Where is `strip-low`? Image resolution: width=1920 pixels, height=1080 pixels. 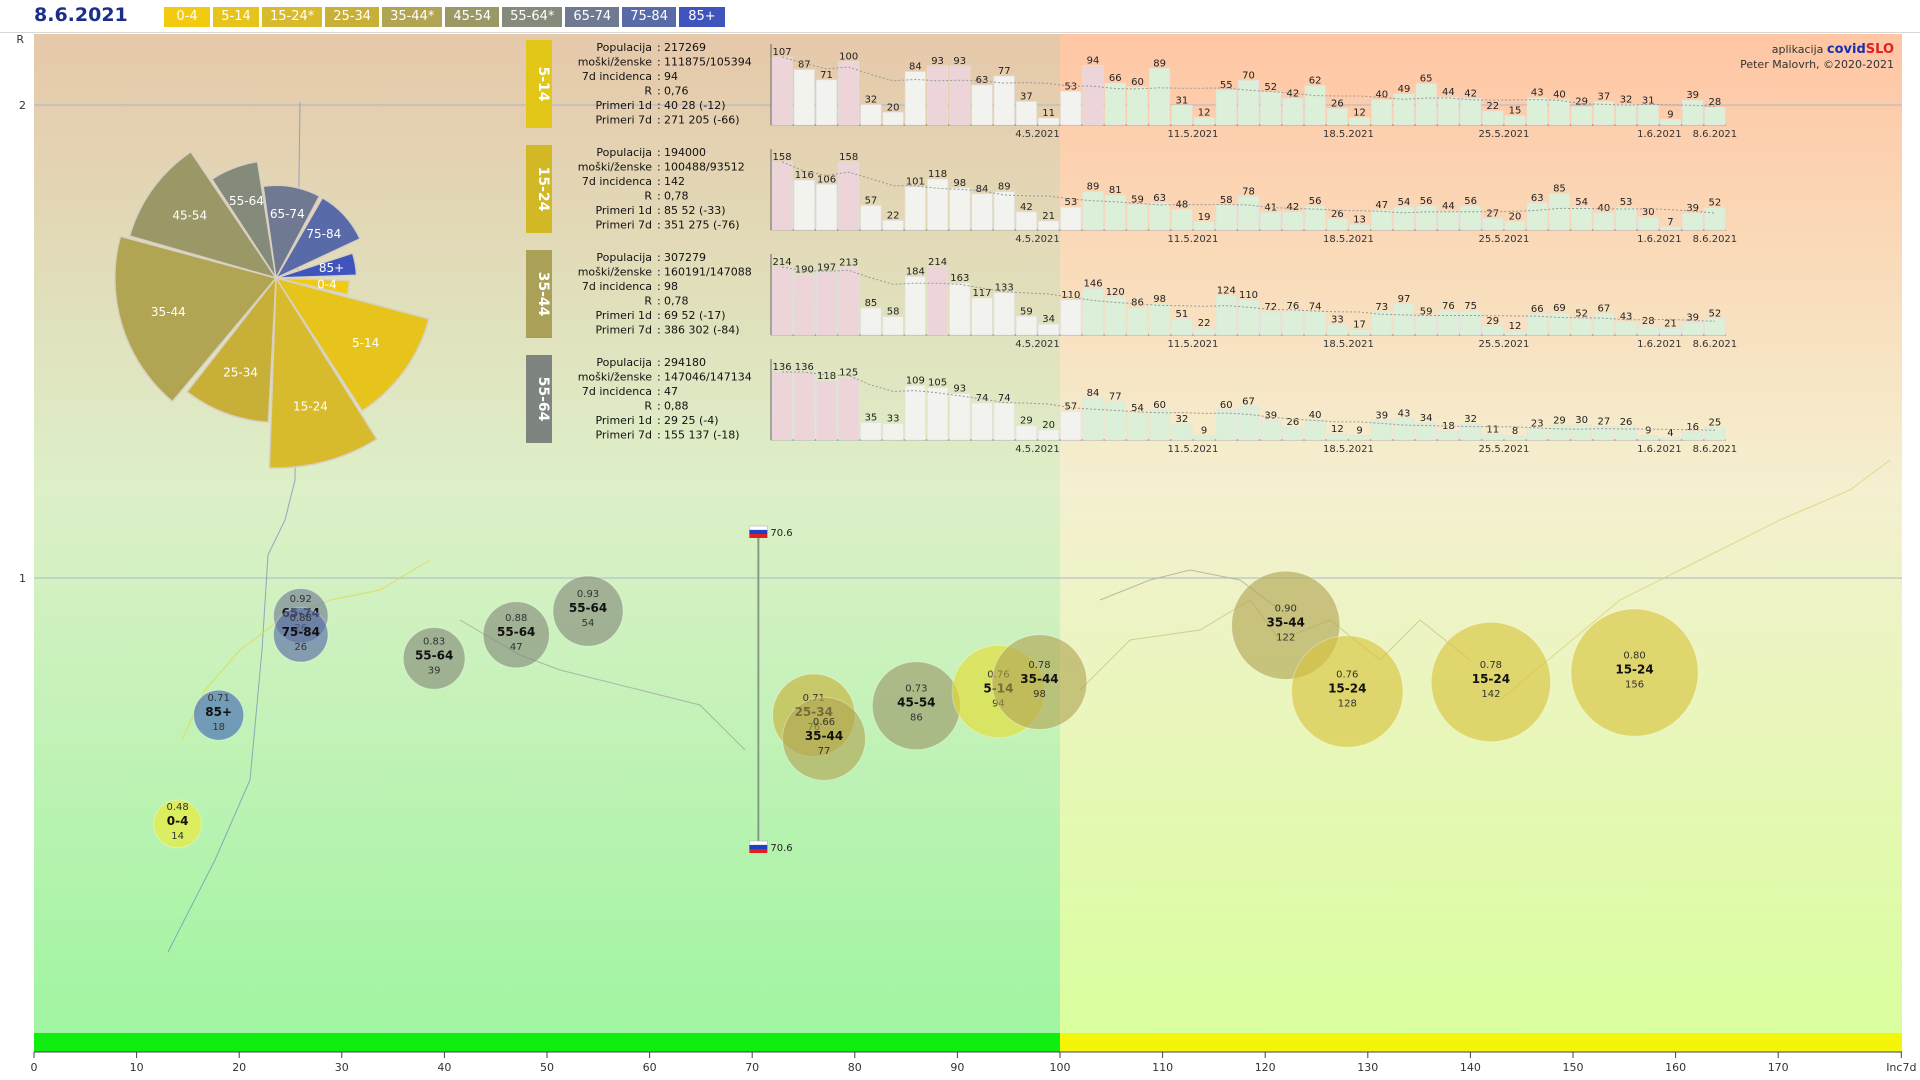 strip-low is located at coordinates (547, 1042).